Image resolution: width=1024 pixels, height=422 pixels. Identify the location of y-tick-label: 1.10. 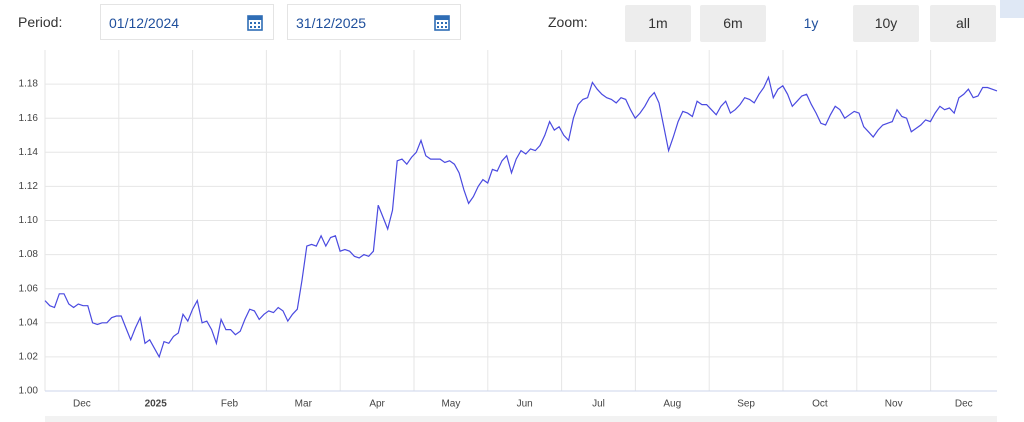
(29, 220).